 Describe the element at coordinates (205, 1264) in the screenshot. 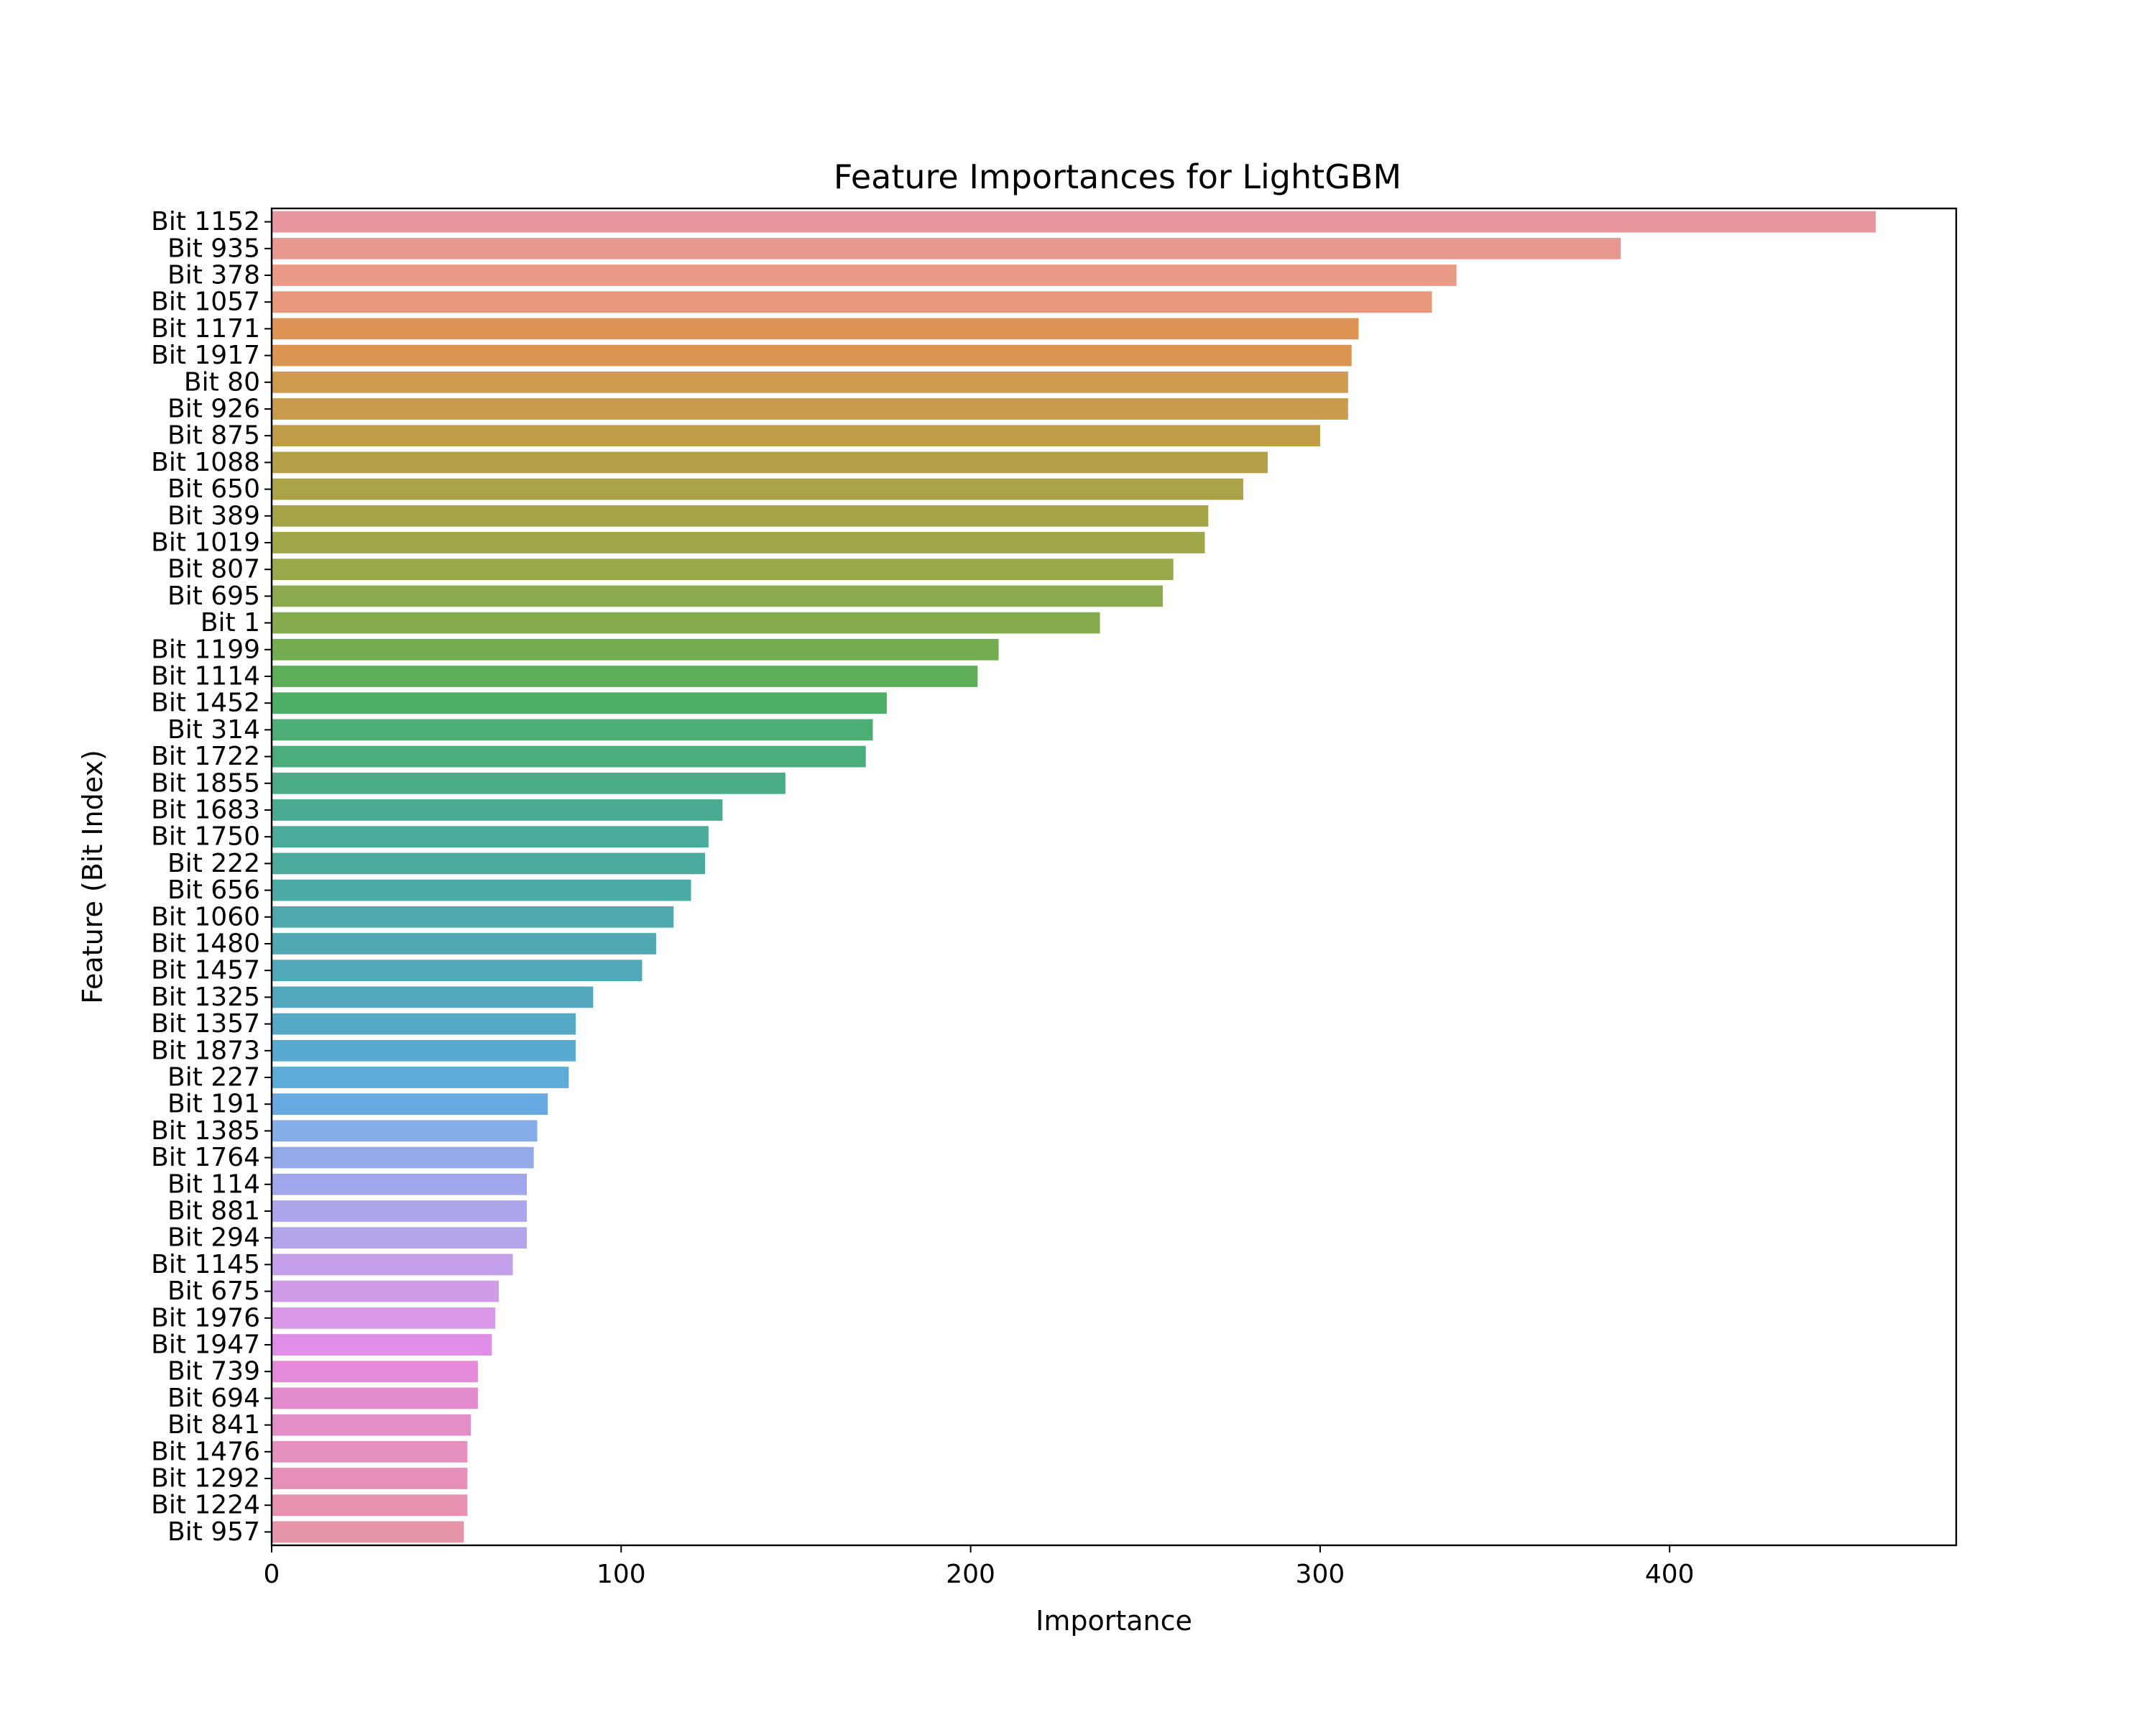

I see `y-tick-label: Bit 1145` at that location.